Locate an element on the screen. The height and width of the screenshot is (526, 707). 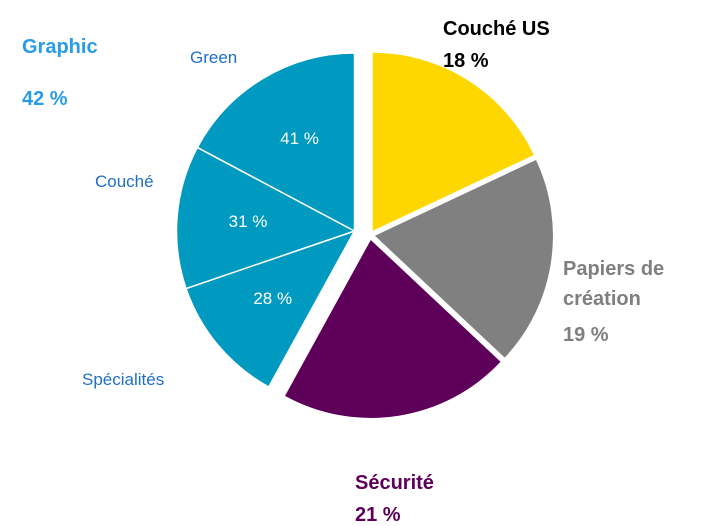
value-label: 42 % is located at coordinates (45, 99).